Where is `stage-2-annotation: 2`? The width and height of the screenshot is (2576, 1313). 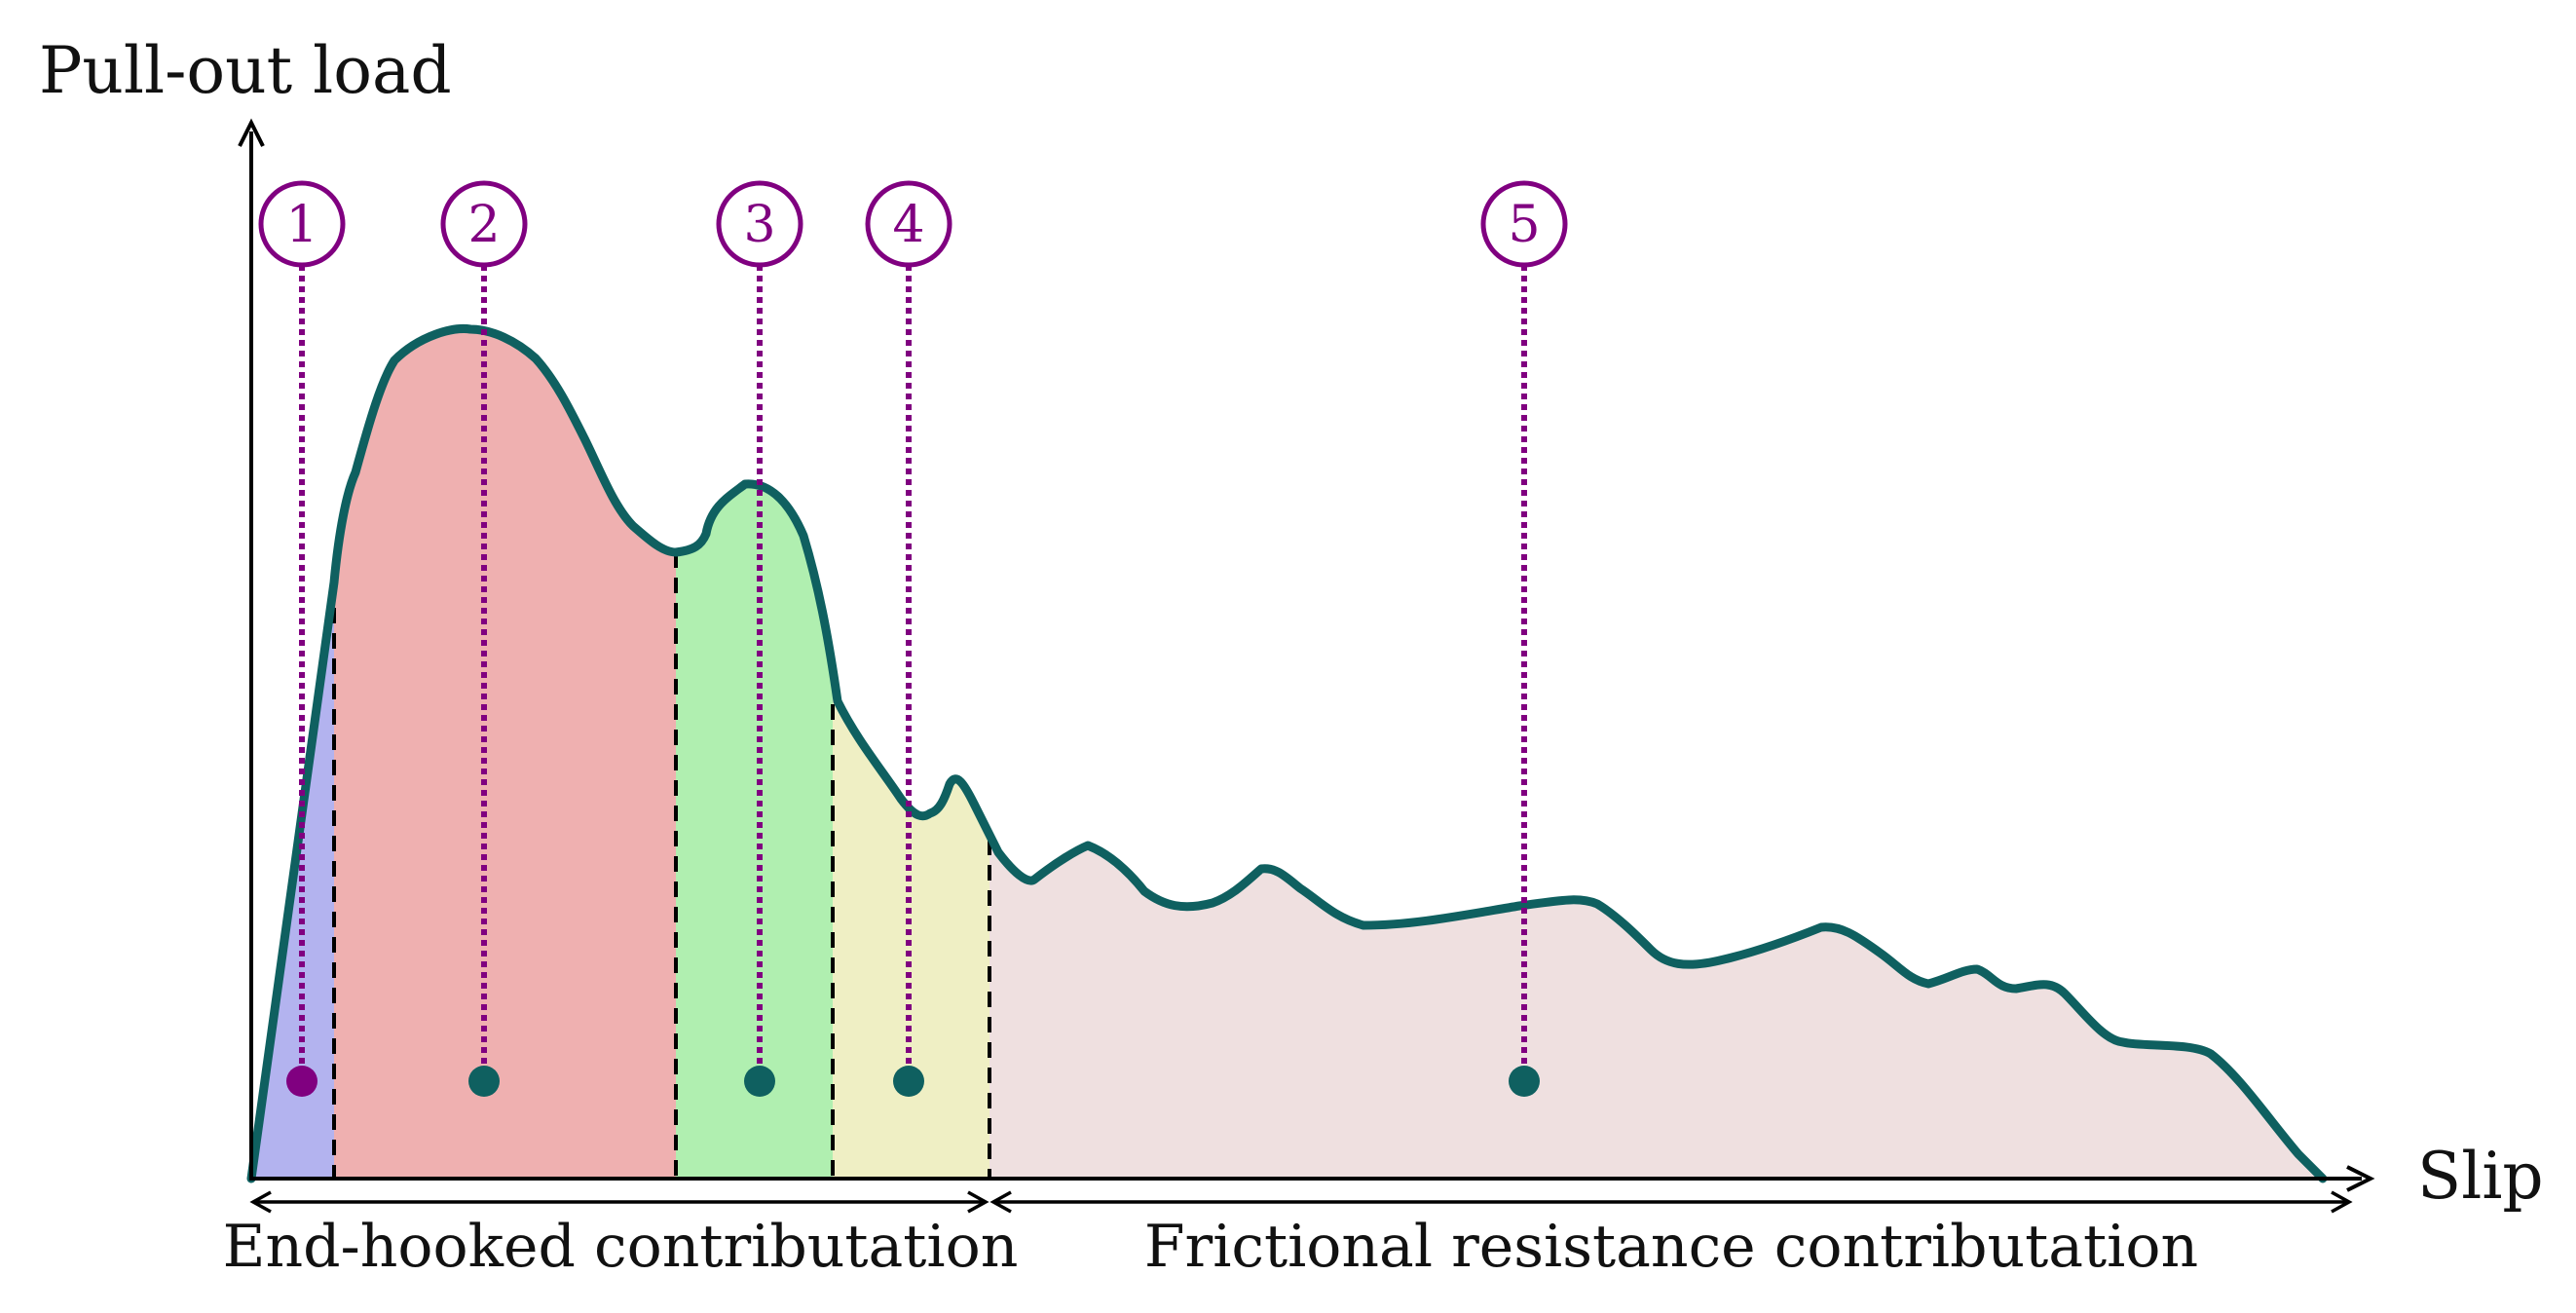
stage-2-annotation: 2 is located at coordinates (484, 638).